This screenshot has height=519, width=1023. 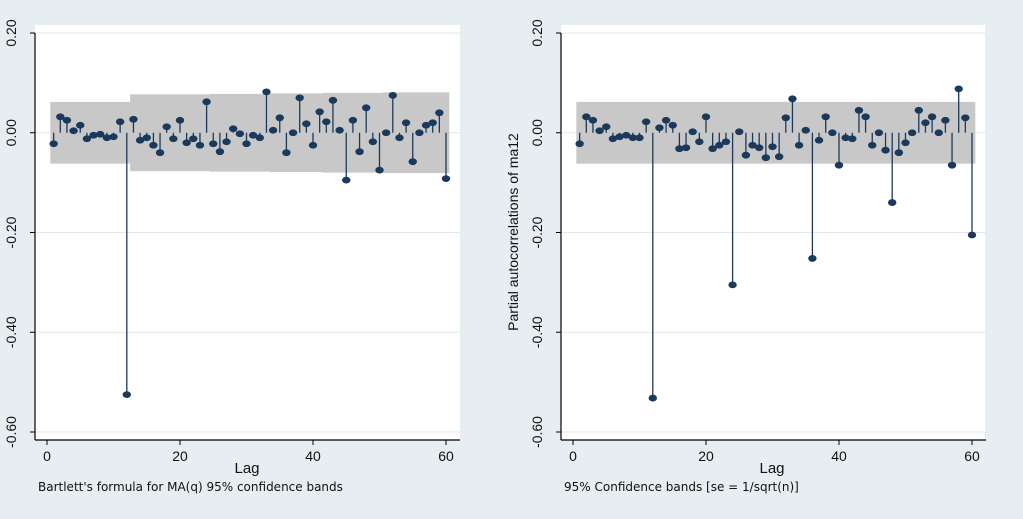 I want to click on acf-x-tick-label: 40, so click(x=313, y=456).